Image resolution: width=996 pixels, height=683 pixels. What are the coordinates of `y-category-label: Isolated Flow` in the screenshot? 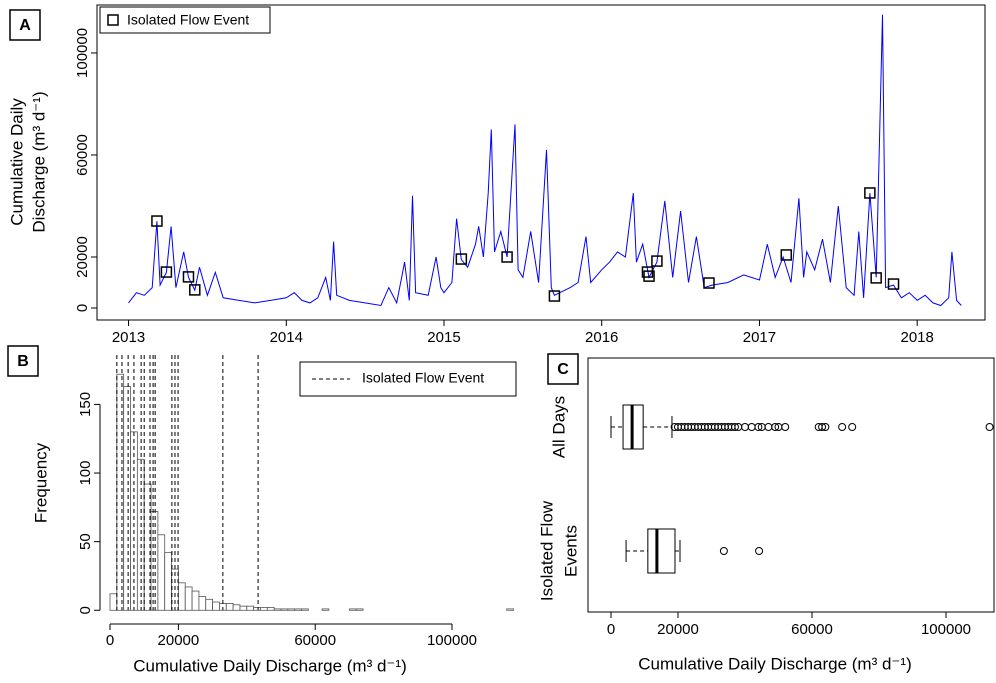 It's located at (546, 550).